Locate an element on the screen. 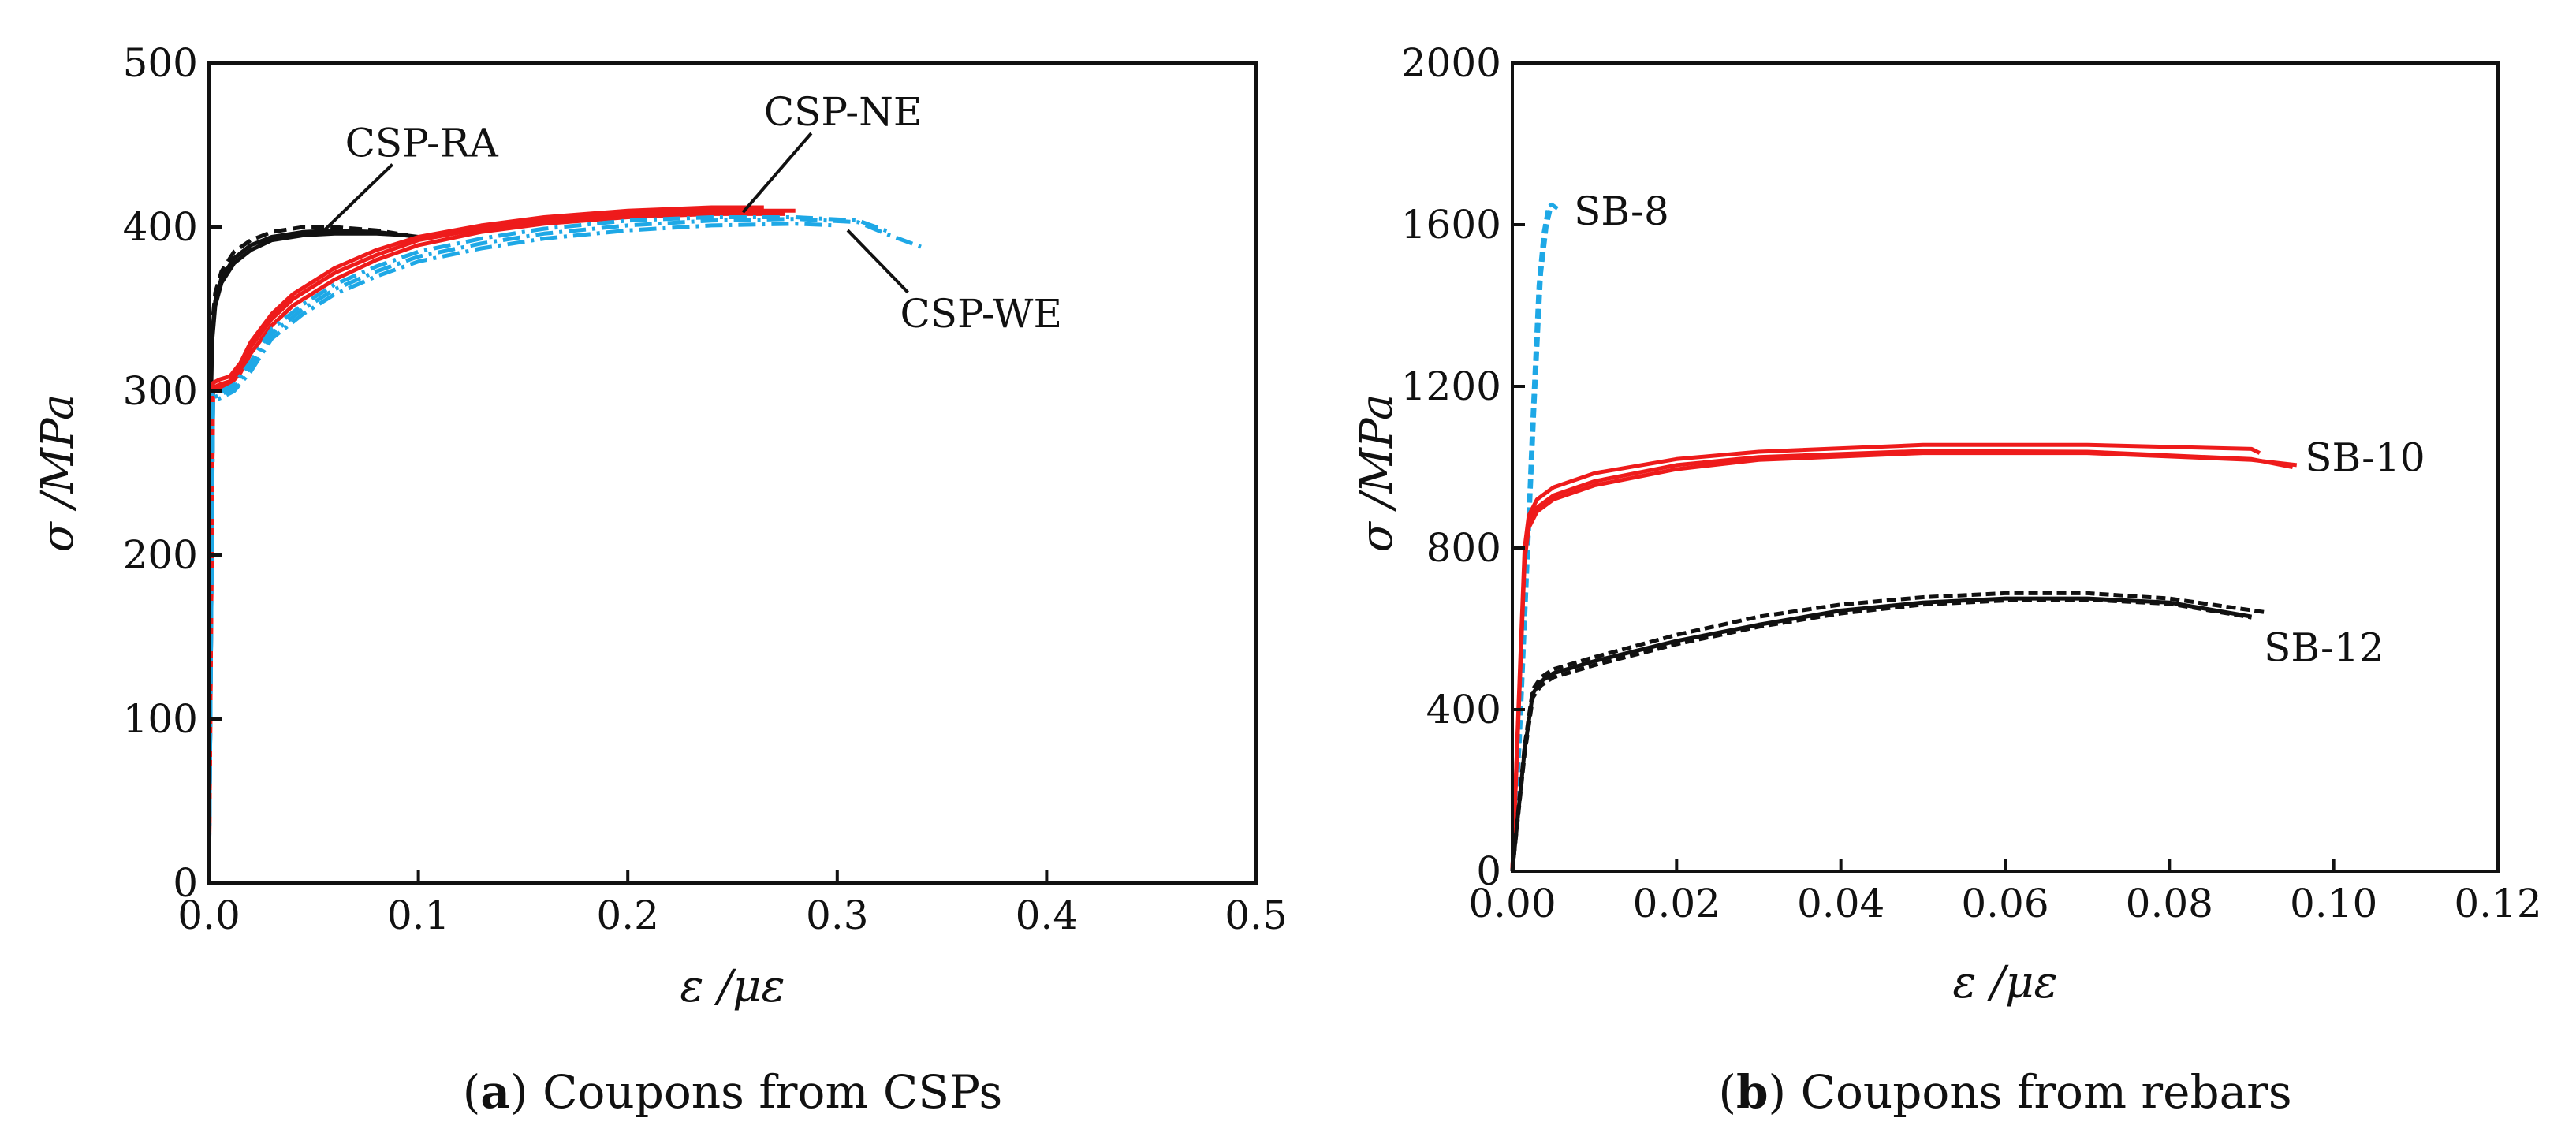  x-tick-label: 0.10 is located at coordinates (2334, 903).